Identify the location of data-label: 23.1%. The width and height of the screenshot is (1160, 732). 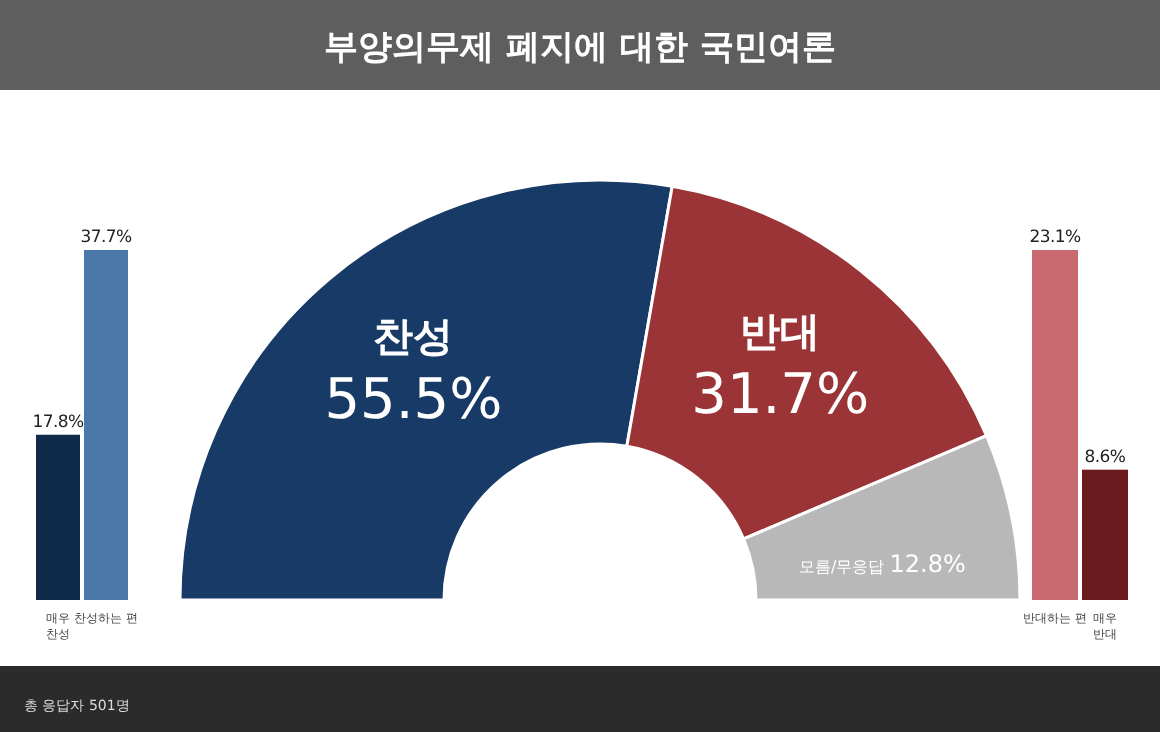
(1055, 238).